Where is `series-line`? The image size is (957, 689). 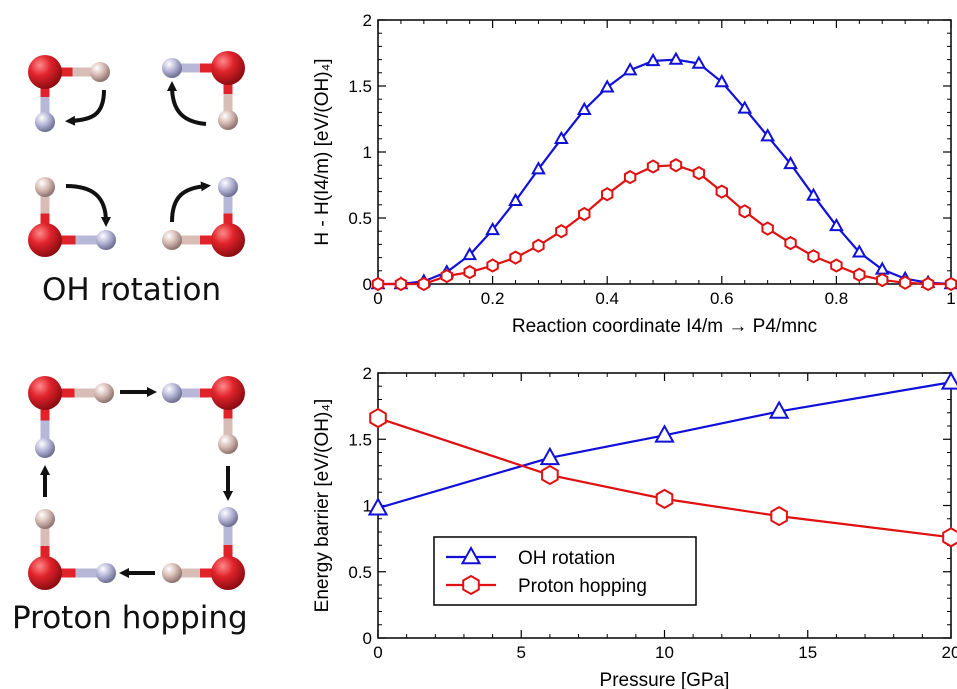 series-line is located at coordinates (664, 478).